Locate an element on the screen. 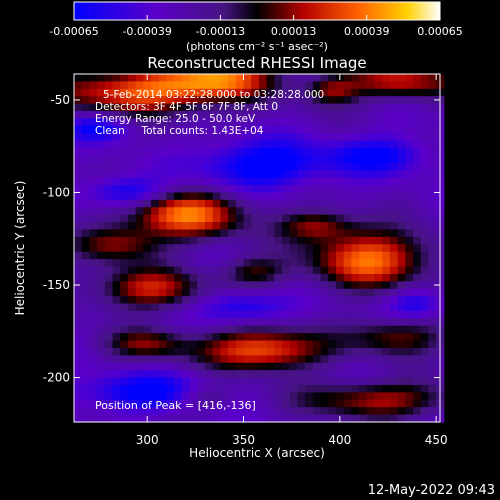  colorbar-tick-label: 0.00065 is located at coordinates (440, 31).